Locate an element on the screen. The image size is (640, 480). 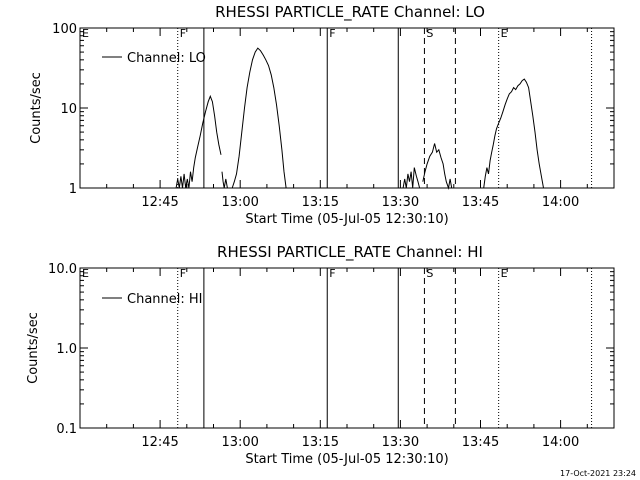
x-axis-label-lo: Start Time (05-Jul-05 12:30:10) is located at coordinates (346, 219).